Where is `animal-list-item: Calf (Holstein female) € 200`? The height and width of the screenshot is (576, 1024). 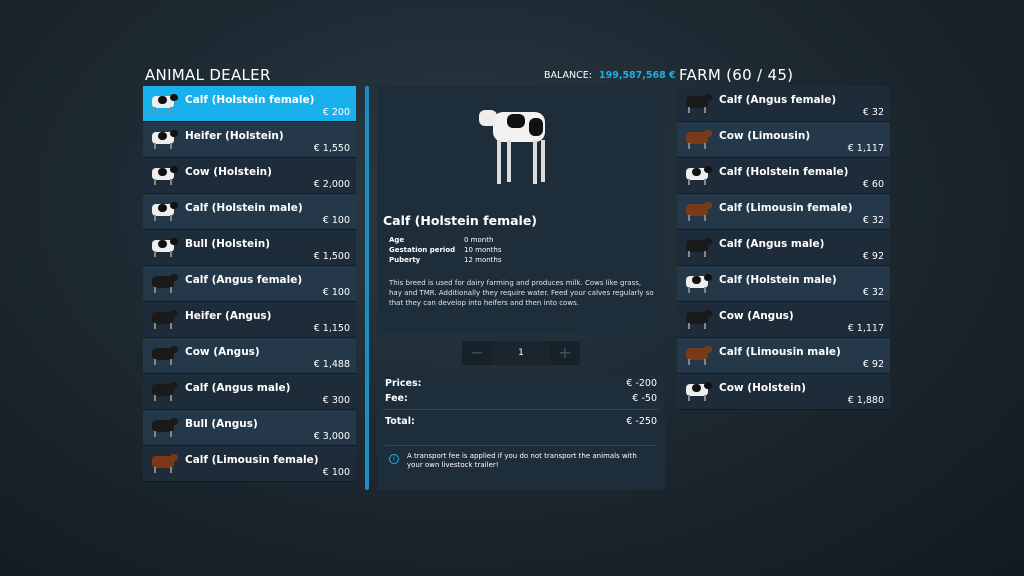 animal-list-item: Calf (Holstein female) € 200 is located at coordinates (249, 104).